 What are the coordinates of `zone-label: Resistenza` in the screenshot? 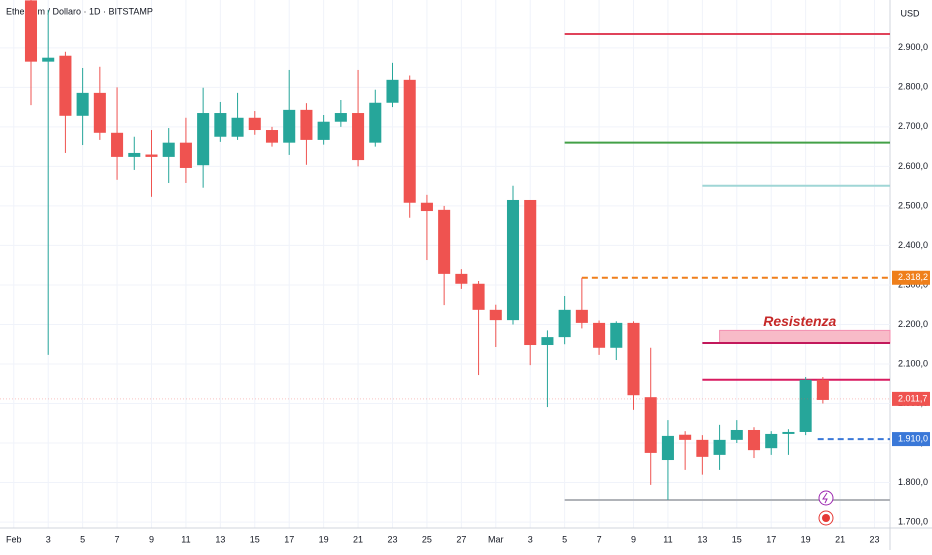 It's located at (799, 321).